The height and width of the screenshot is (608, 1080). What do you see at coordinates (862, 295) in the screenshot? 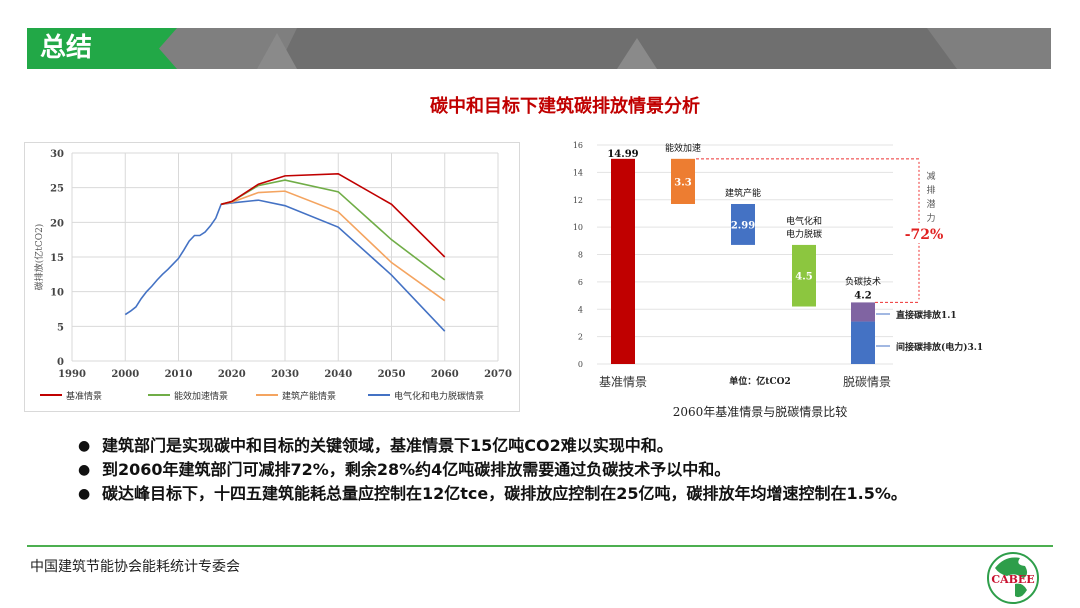
I see `bar-value-label: 4.2` at bounding box center [862, 295].